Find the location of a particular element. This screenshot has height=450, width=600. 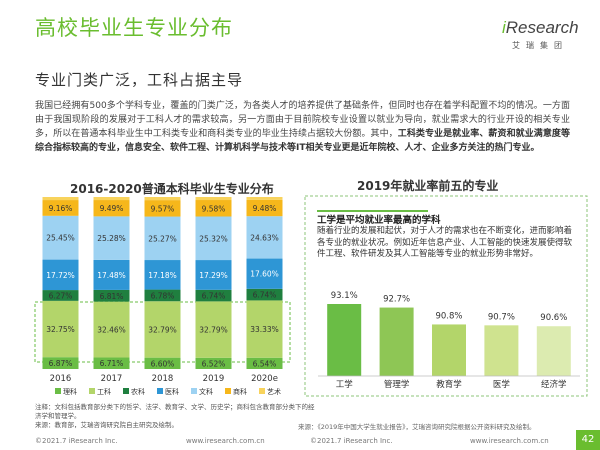

bar-label-理科-2018: 6.60% is located at coordinates (163, 363).